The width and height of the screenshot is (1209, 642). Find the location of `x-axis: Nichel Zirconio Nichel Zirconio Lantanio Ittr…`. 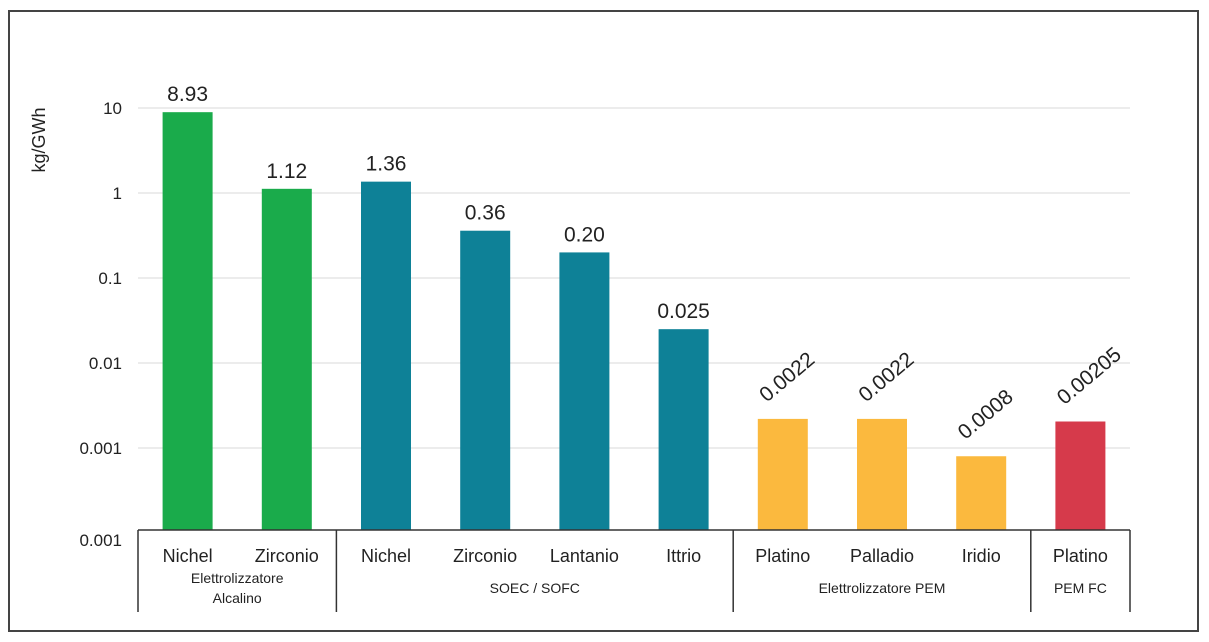

x-axis: Nichel Zirconio Nichel Zirconio Lantanio Ittr… is located at coordinates (634, 570).